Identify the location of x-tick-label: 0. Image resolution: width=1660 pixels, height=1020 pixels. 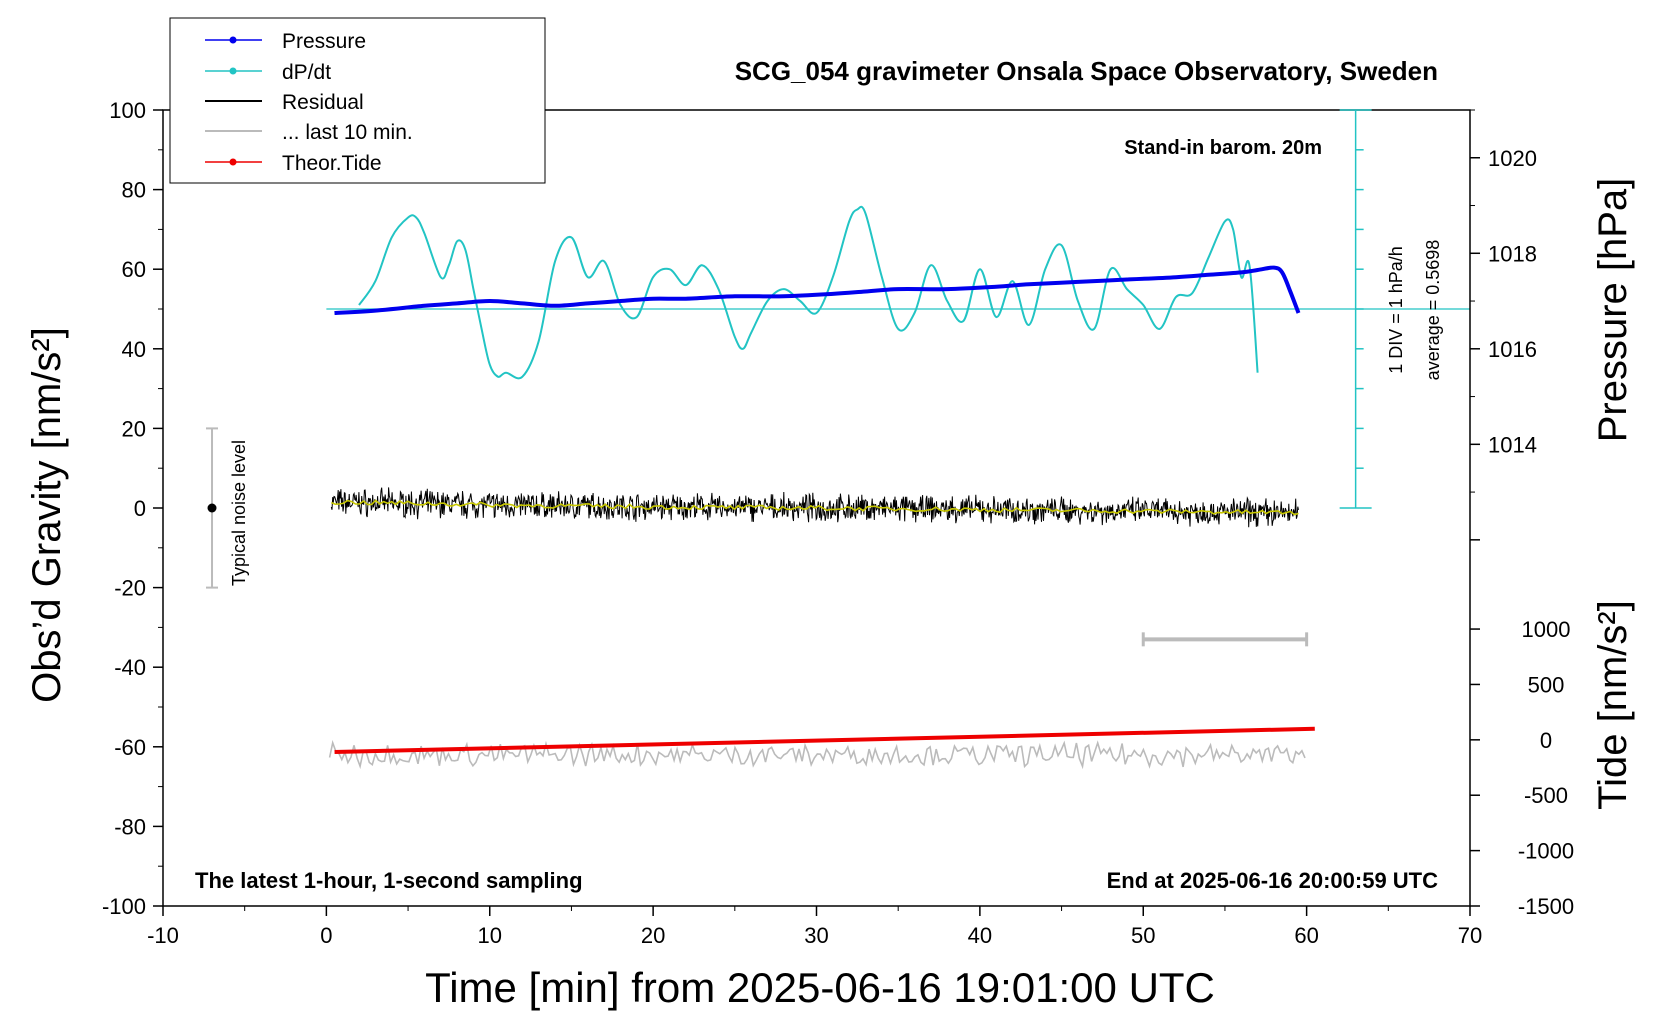
(326, 935).